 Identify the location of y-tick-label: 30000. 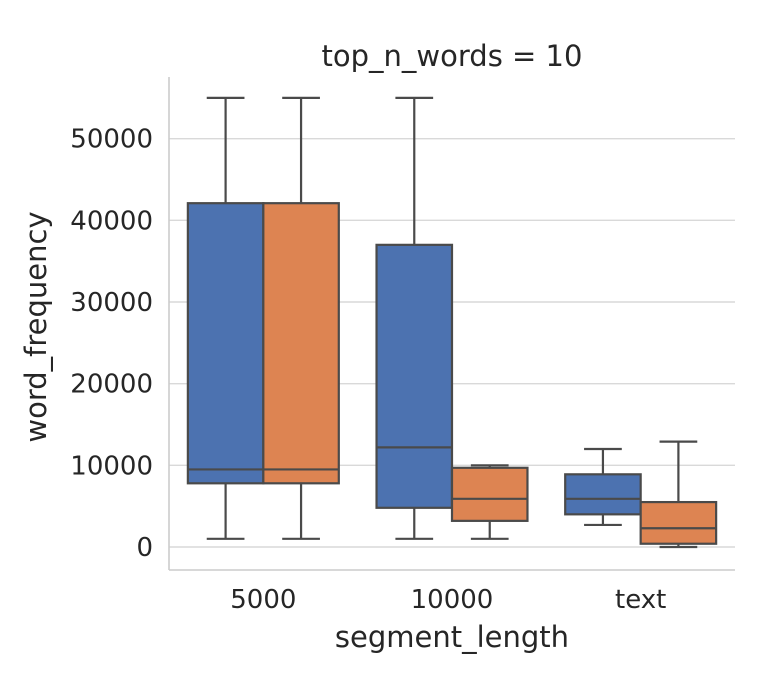
(111, 303).